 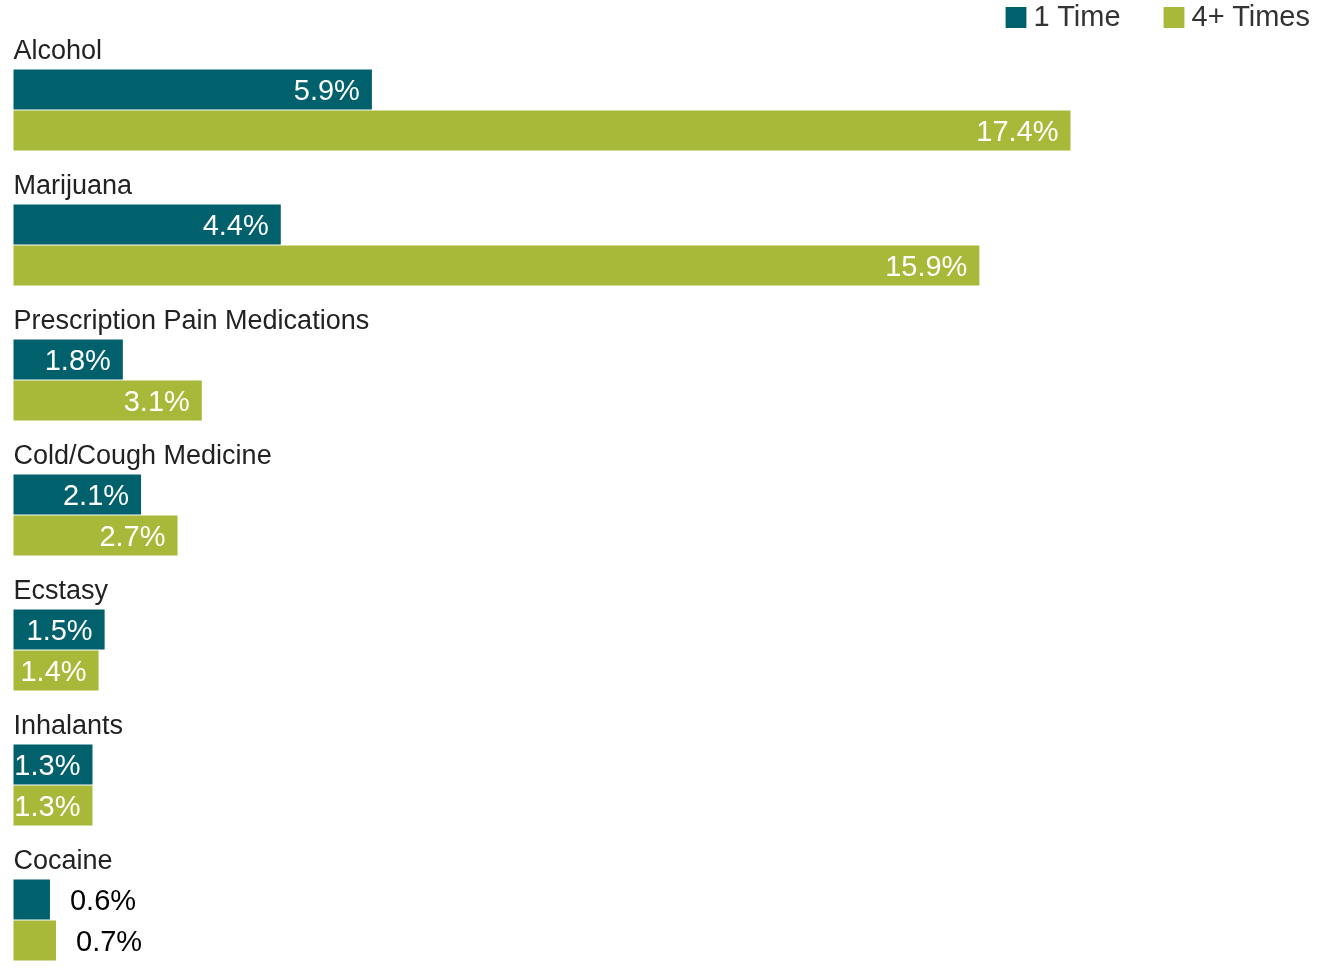 What do you see at coordinates (59, 629) in the screenshot?
I see `data-label: 1.5%` at bounding box center [59, 629].